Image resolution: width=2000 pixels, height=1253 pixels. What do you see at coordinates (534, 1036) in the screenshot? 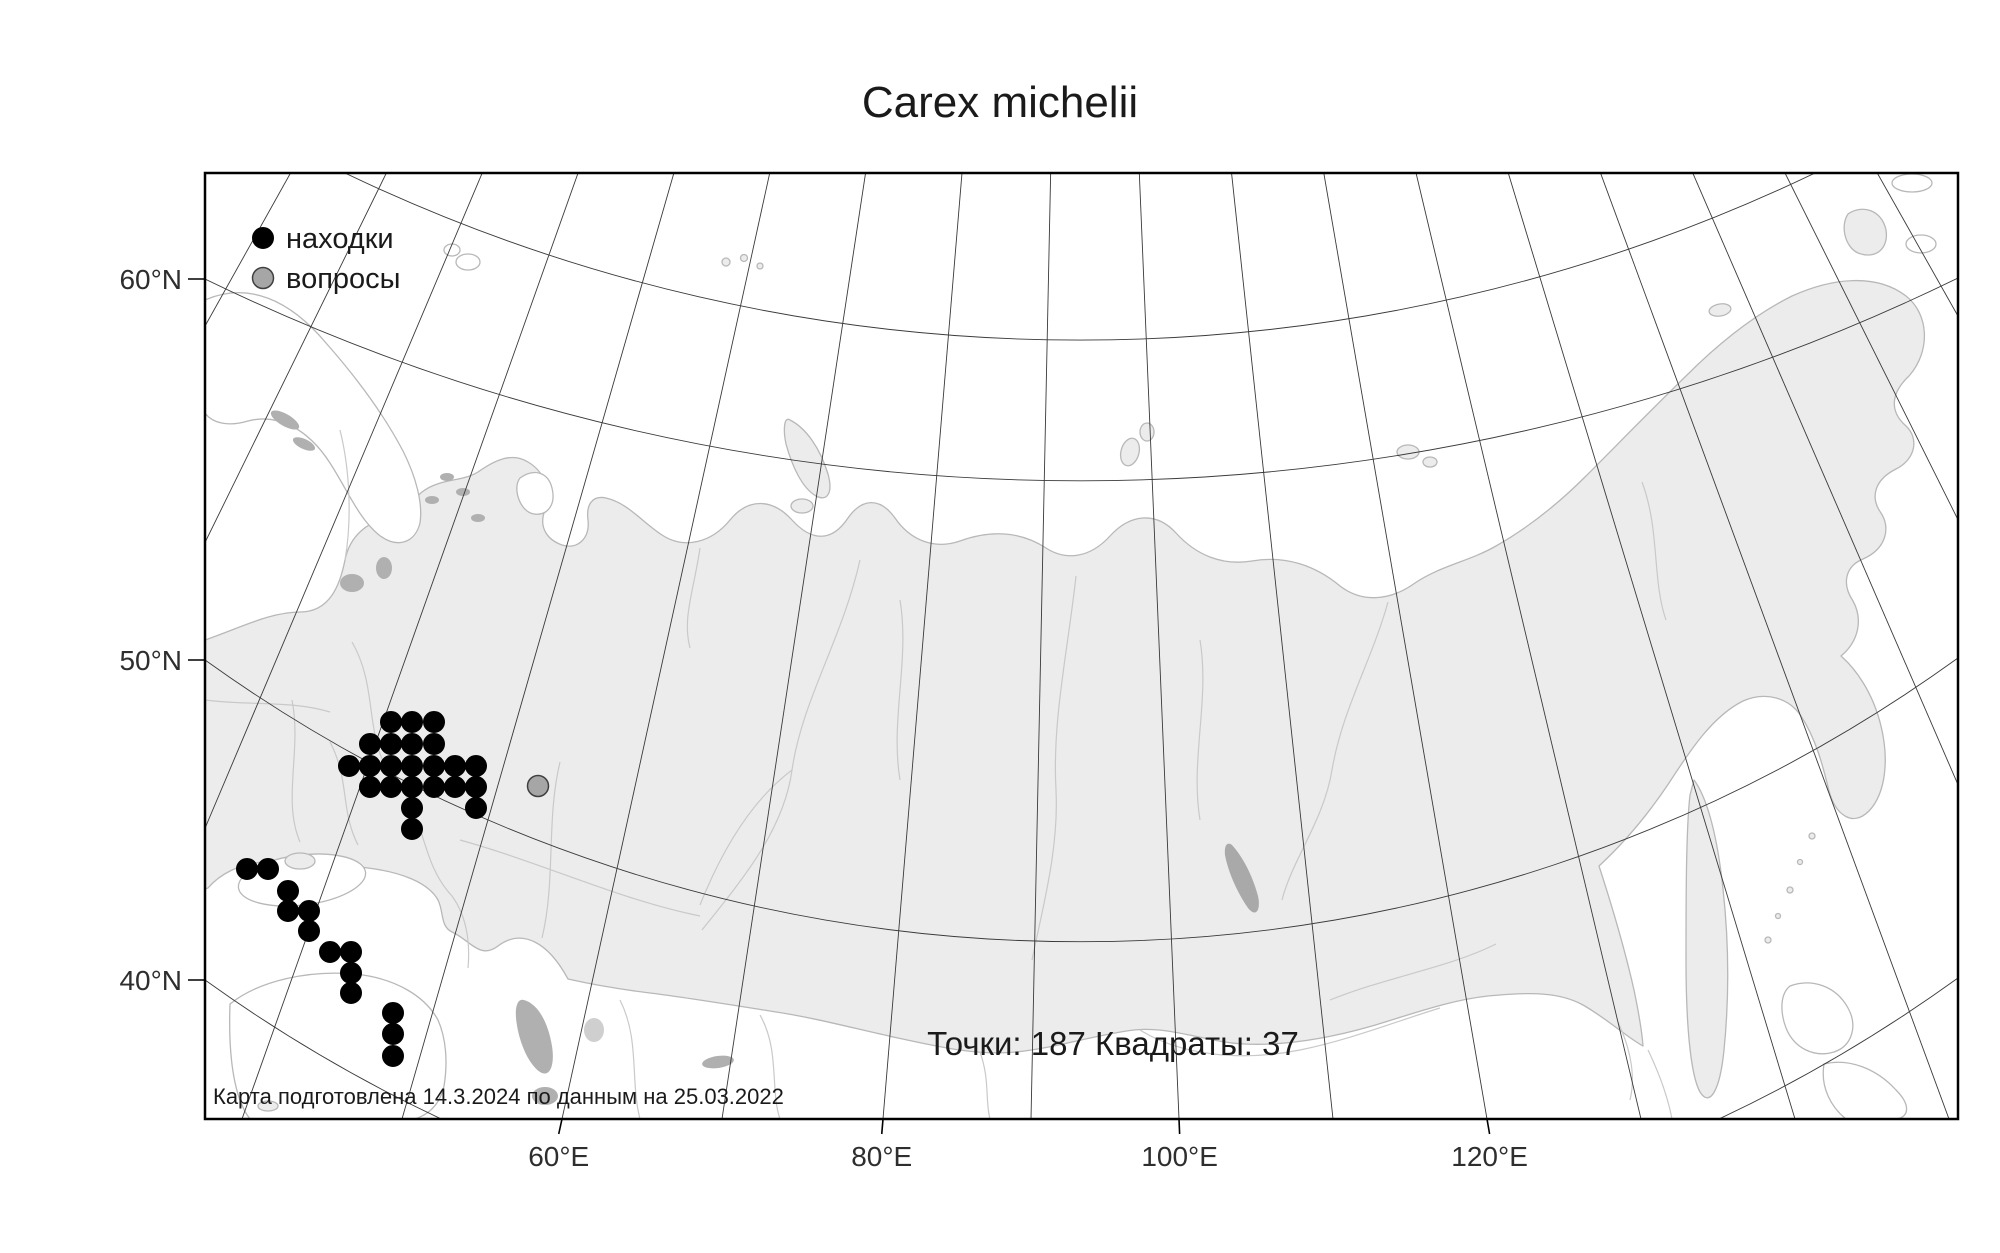
I see `caspian-sea` at bounding box center [534, 1036].